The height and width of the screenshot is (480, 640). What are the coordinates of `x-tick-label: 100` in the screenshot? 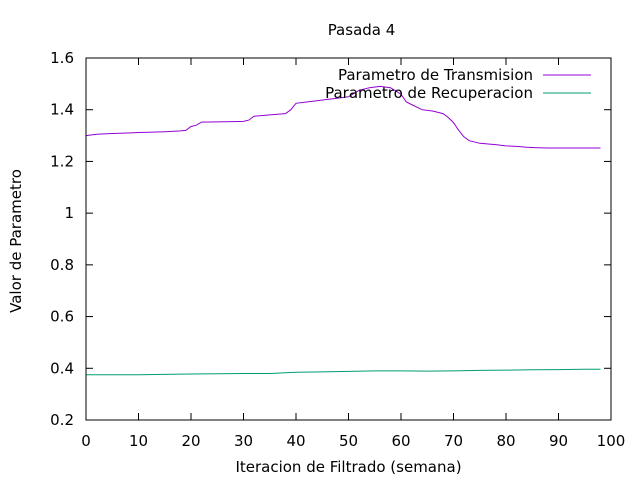 It's located at (611, 441).